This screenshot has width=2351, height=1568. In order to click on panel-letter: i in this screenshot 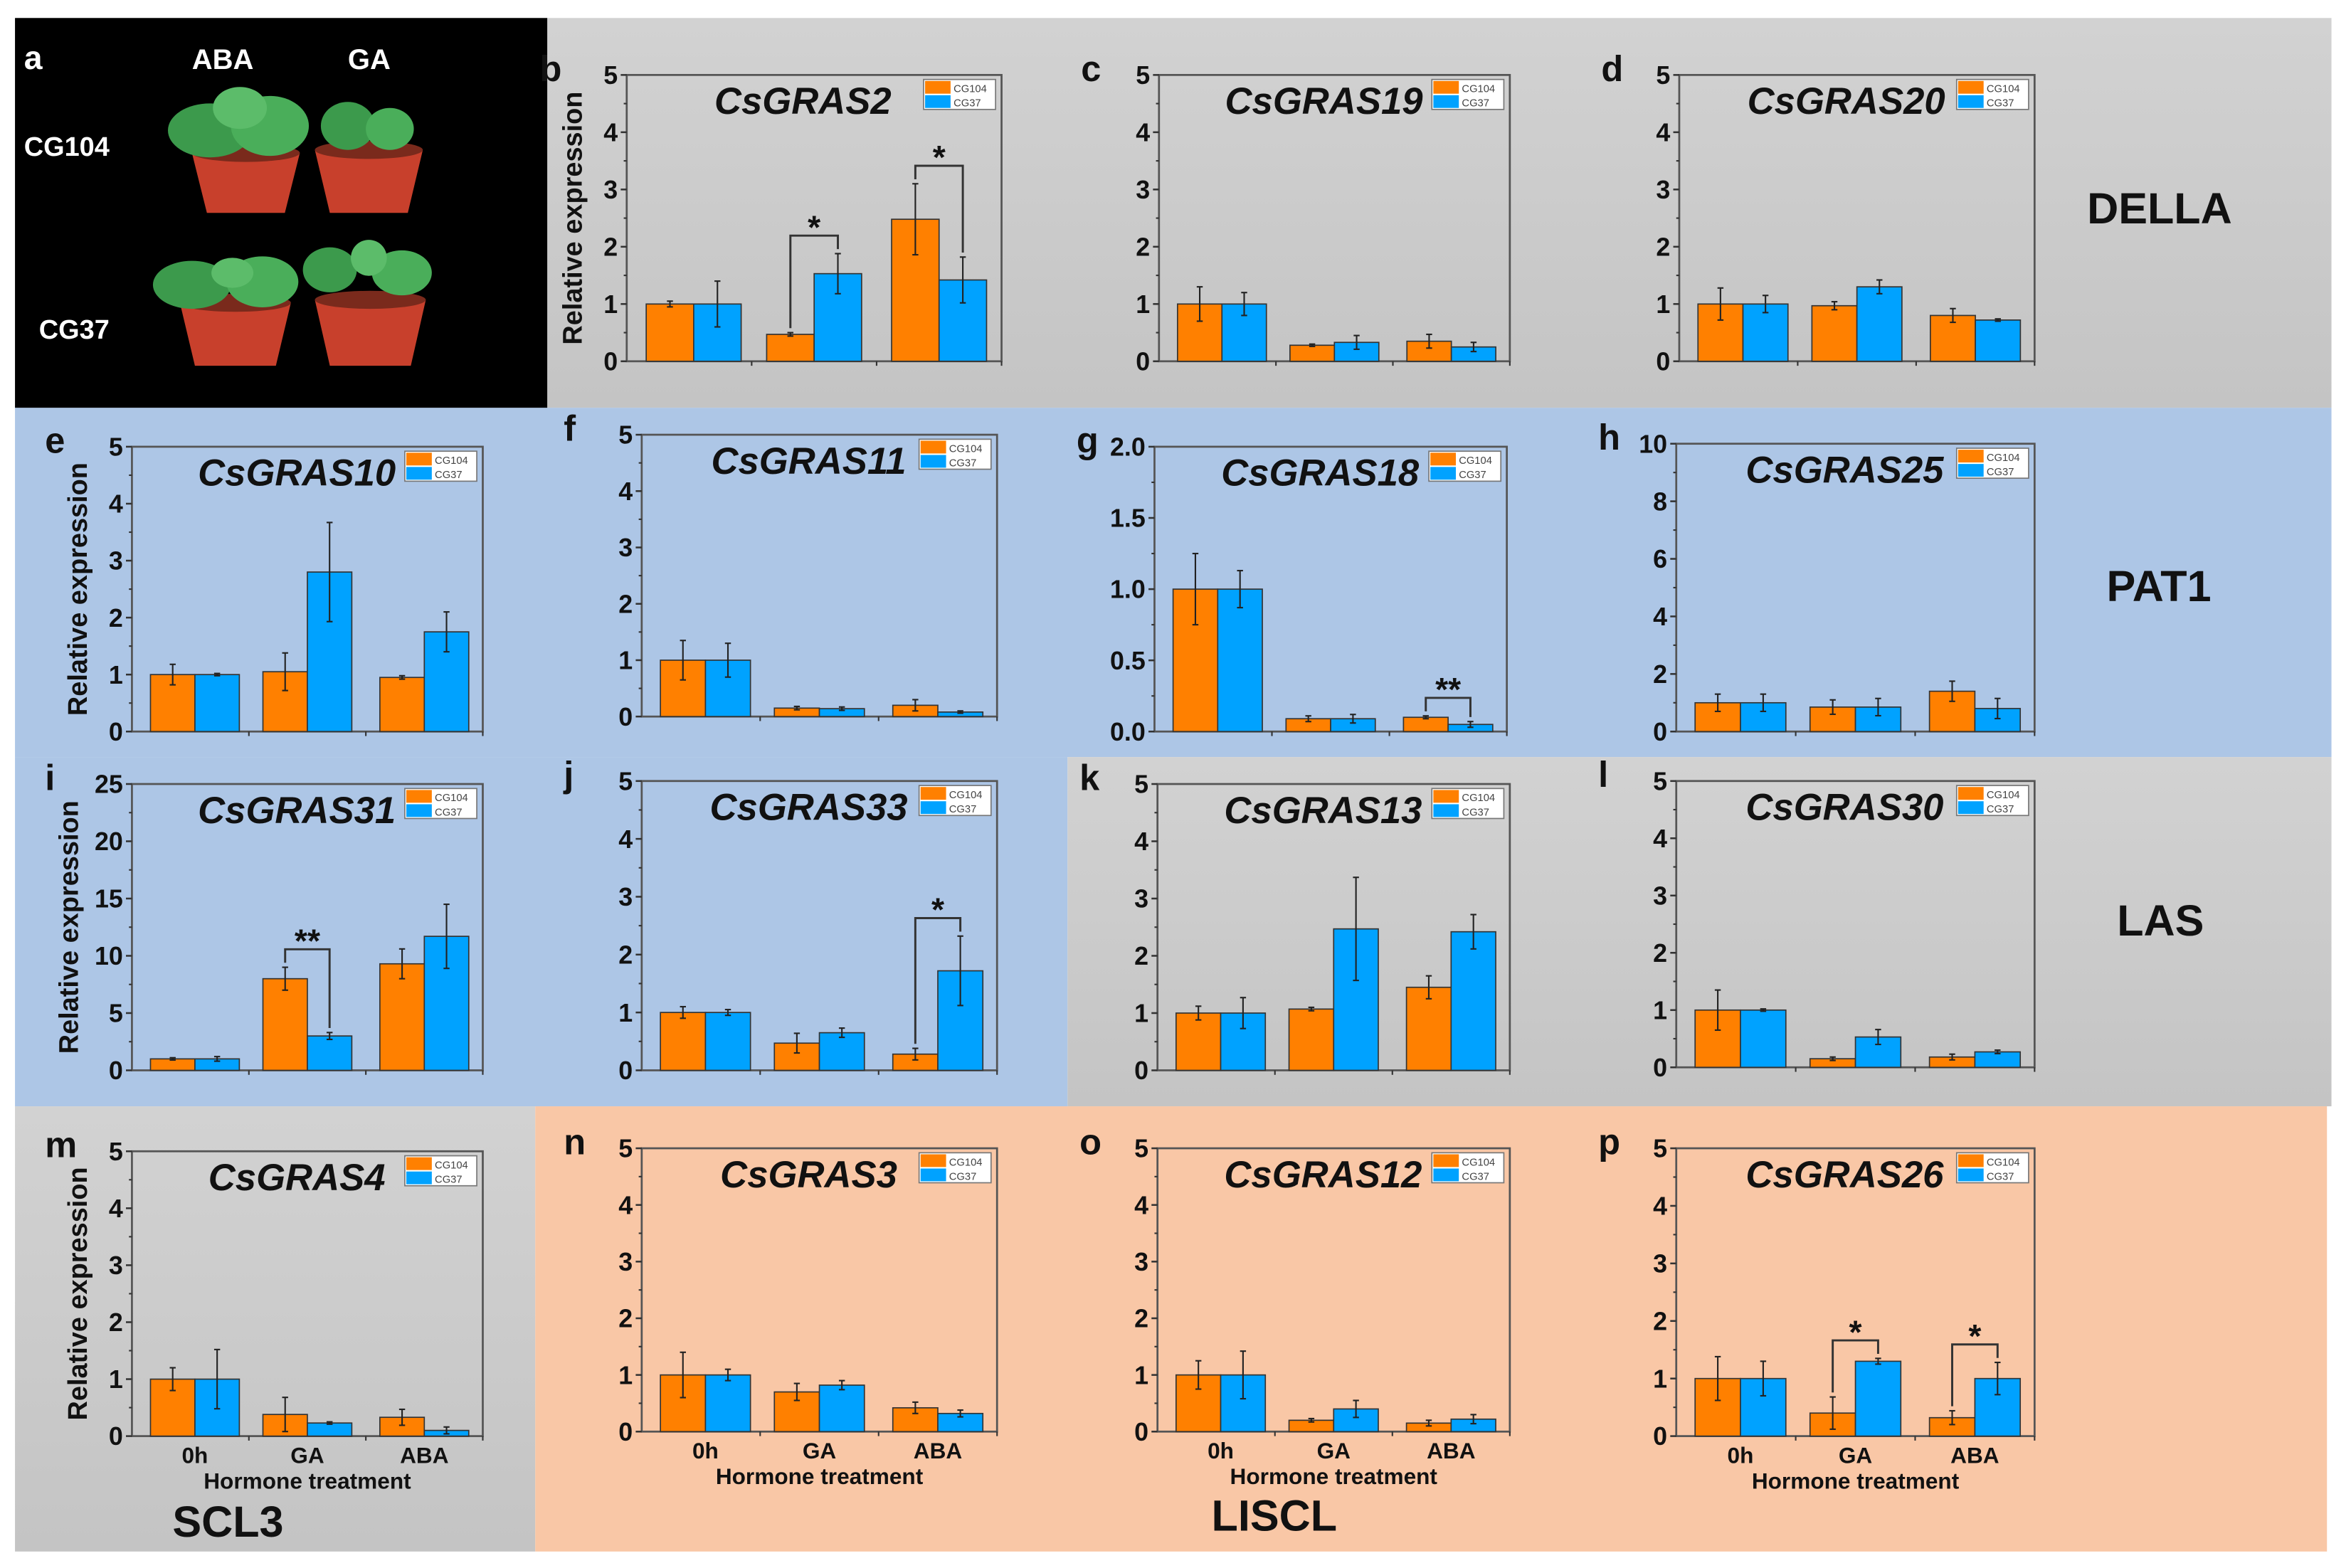, I will do `click(50, 777)`.